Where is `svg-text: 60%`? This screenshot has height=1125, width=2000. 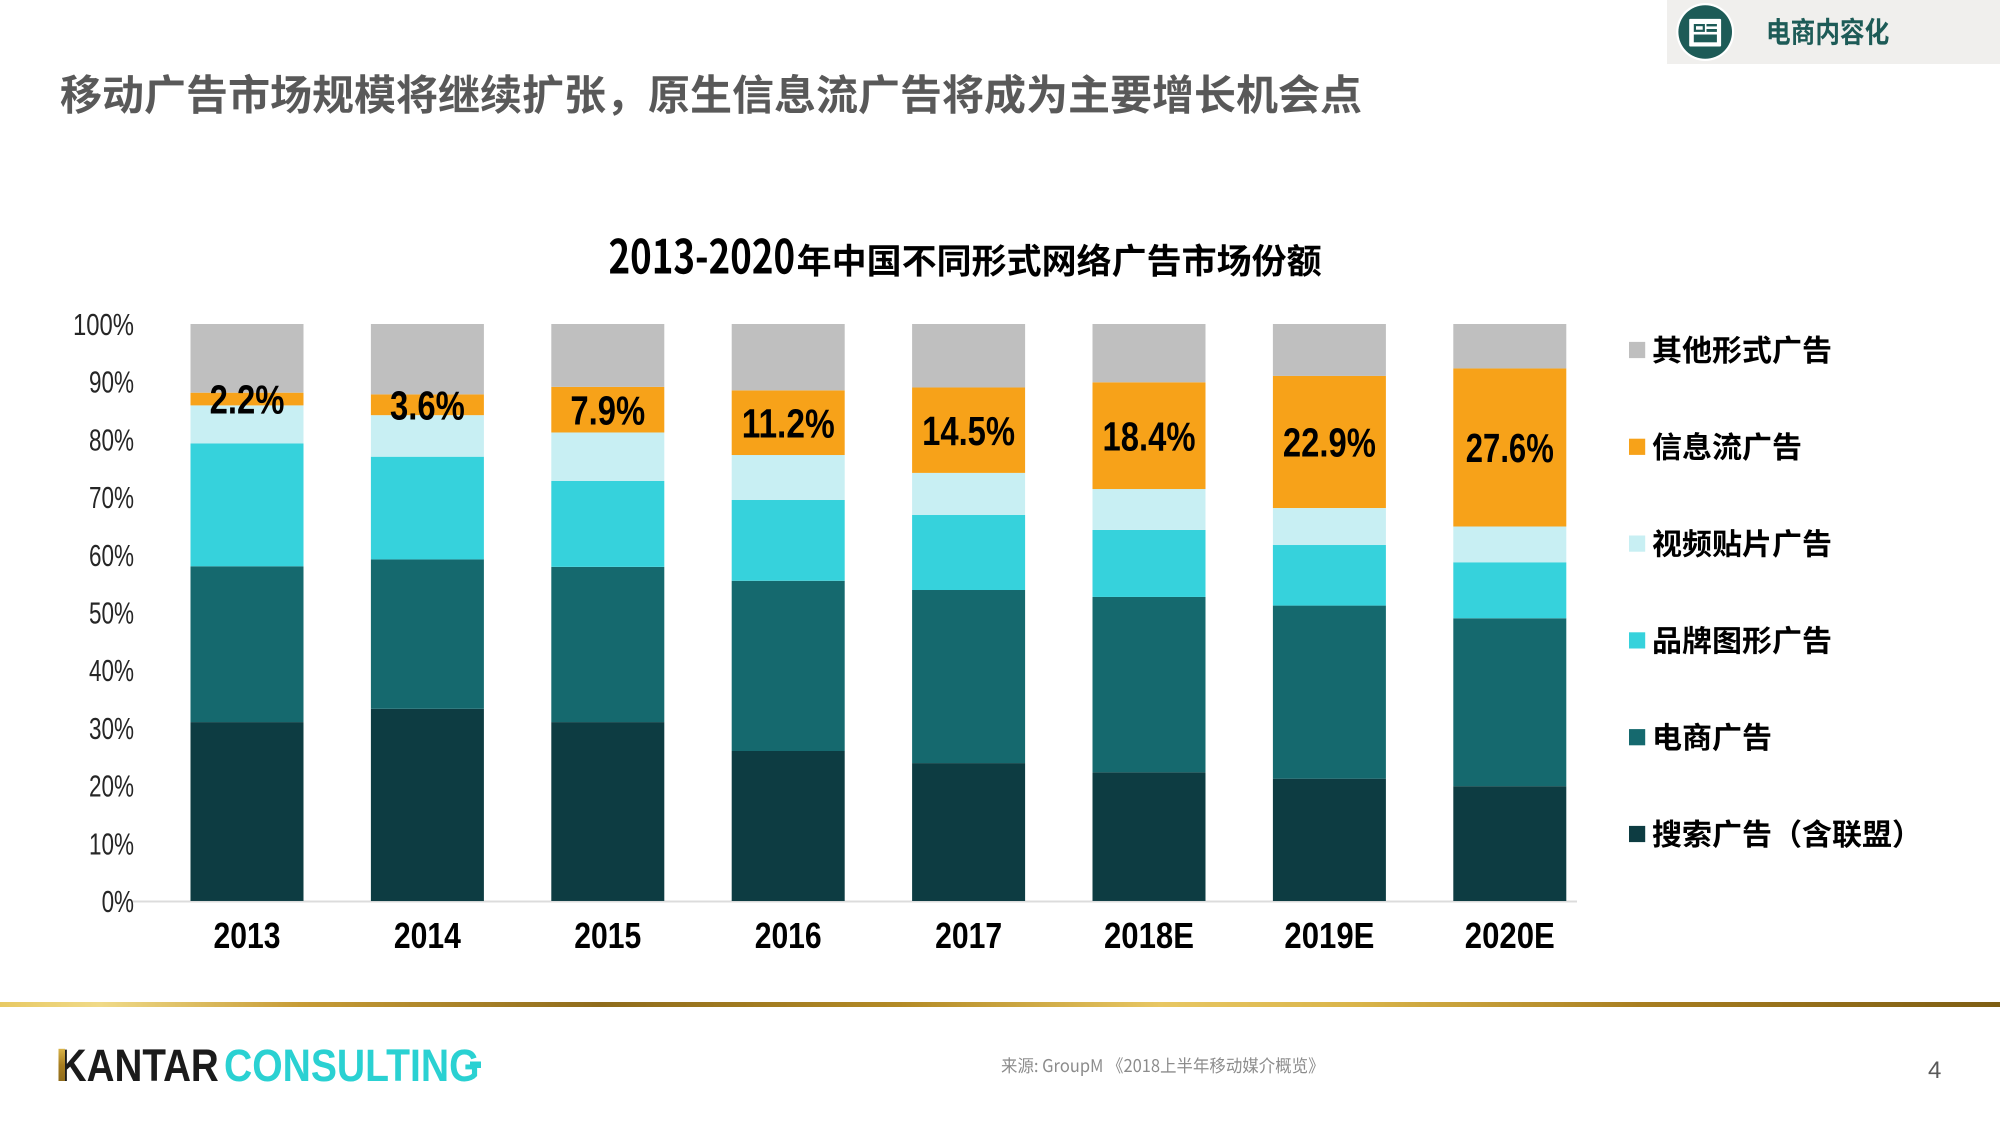 svg-text: 60% is located at coordinates (111, 555).